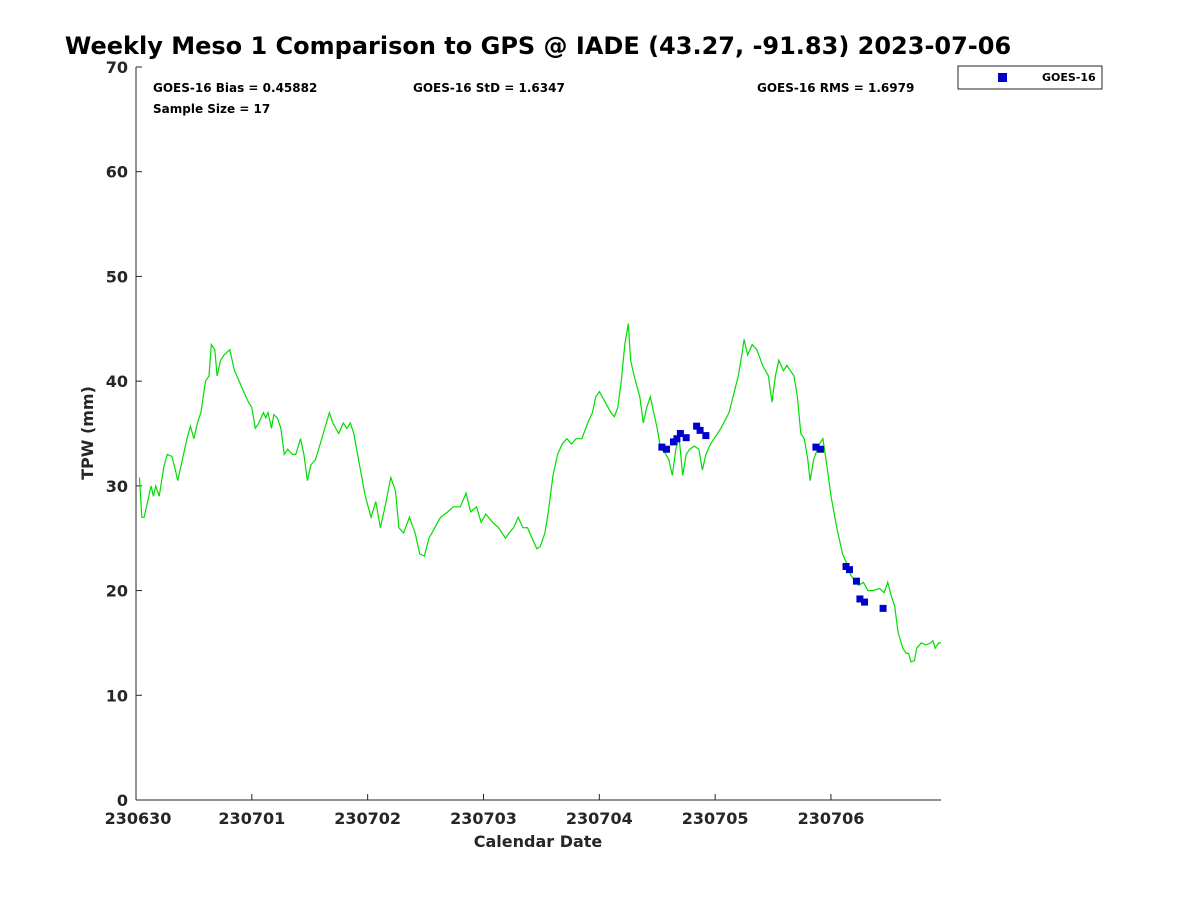 The height and width of the screenshot is (900, 1200). I want to click on legend-marker-goes16, so click(1002, 77).